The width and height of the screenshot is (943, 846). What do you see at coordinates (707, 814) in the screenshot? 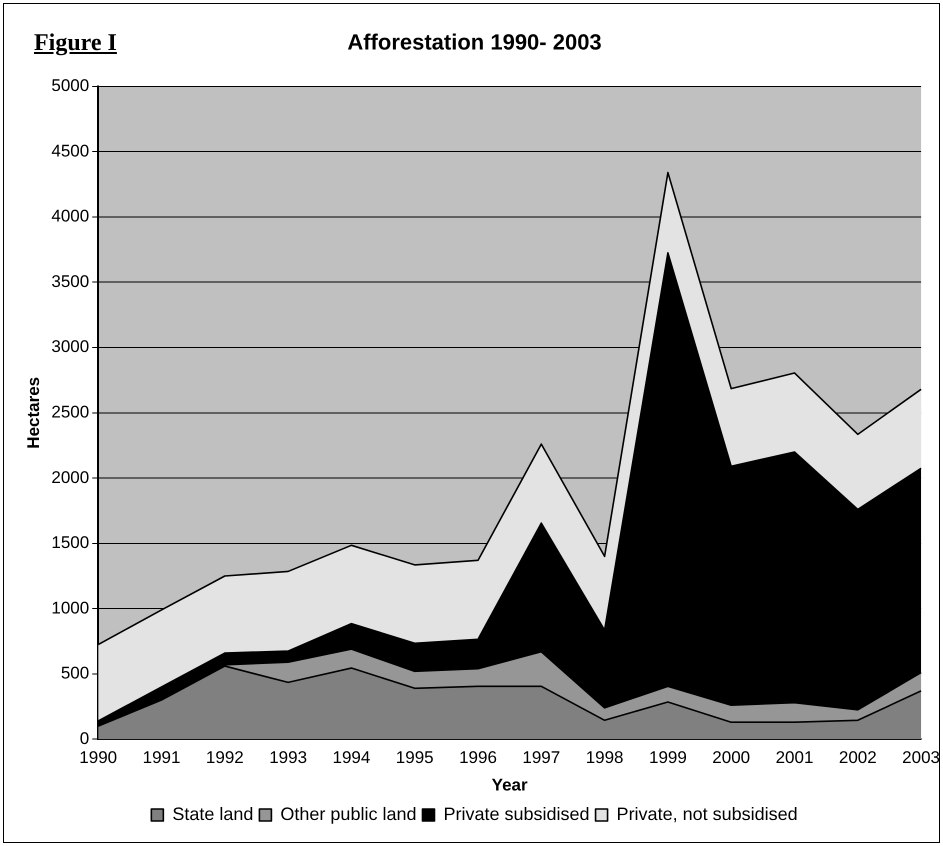
I see `legend-label: Private, not subsidised` at bounding box center [707, 814].